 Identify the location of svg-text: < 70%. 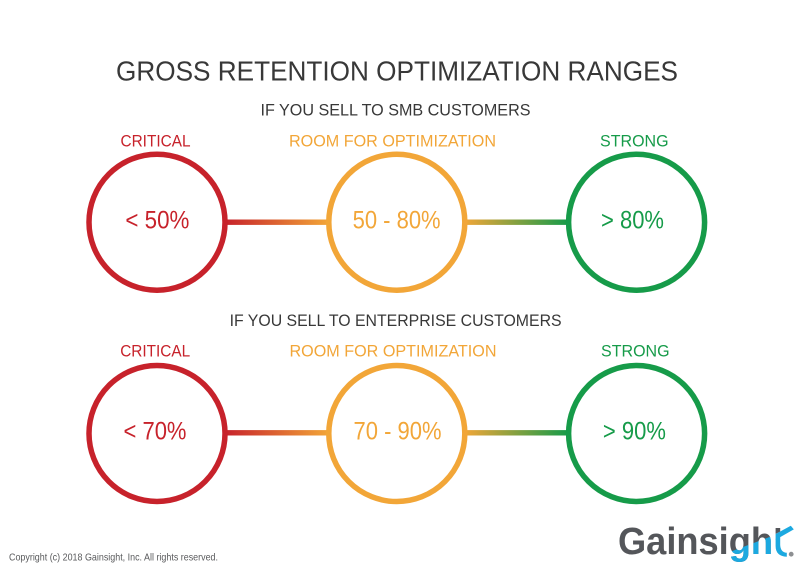
(155, 432).